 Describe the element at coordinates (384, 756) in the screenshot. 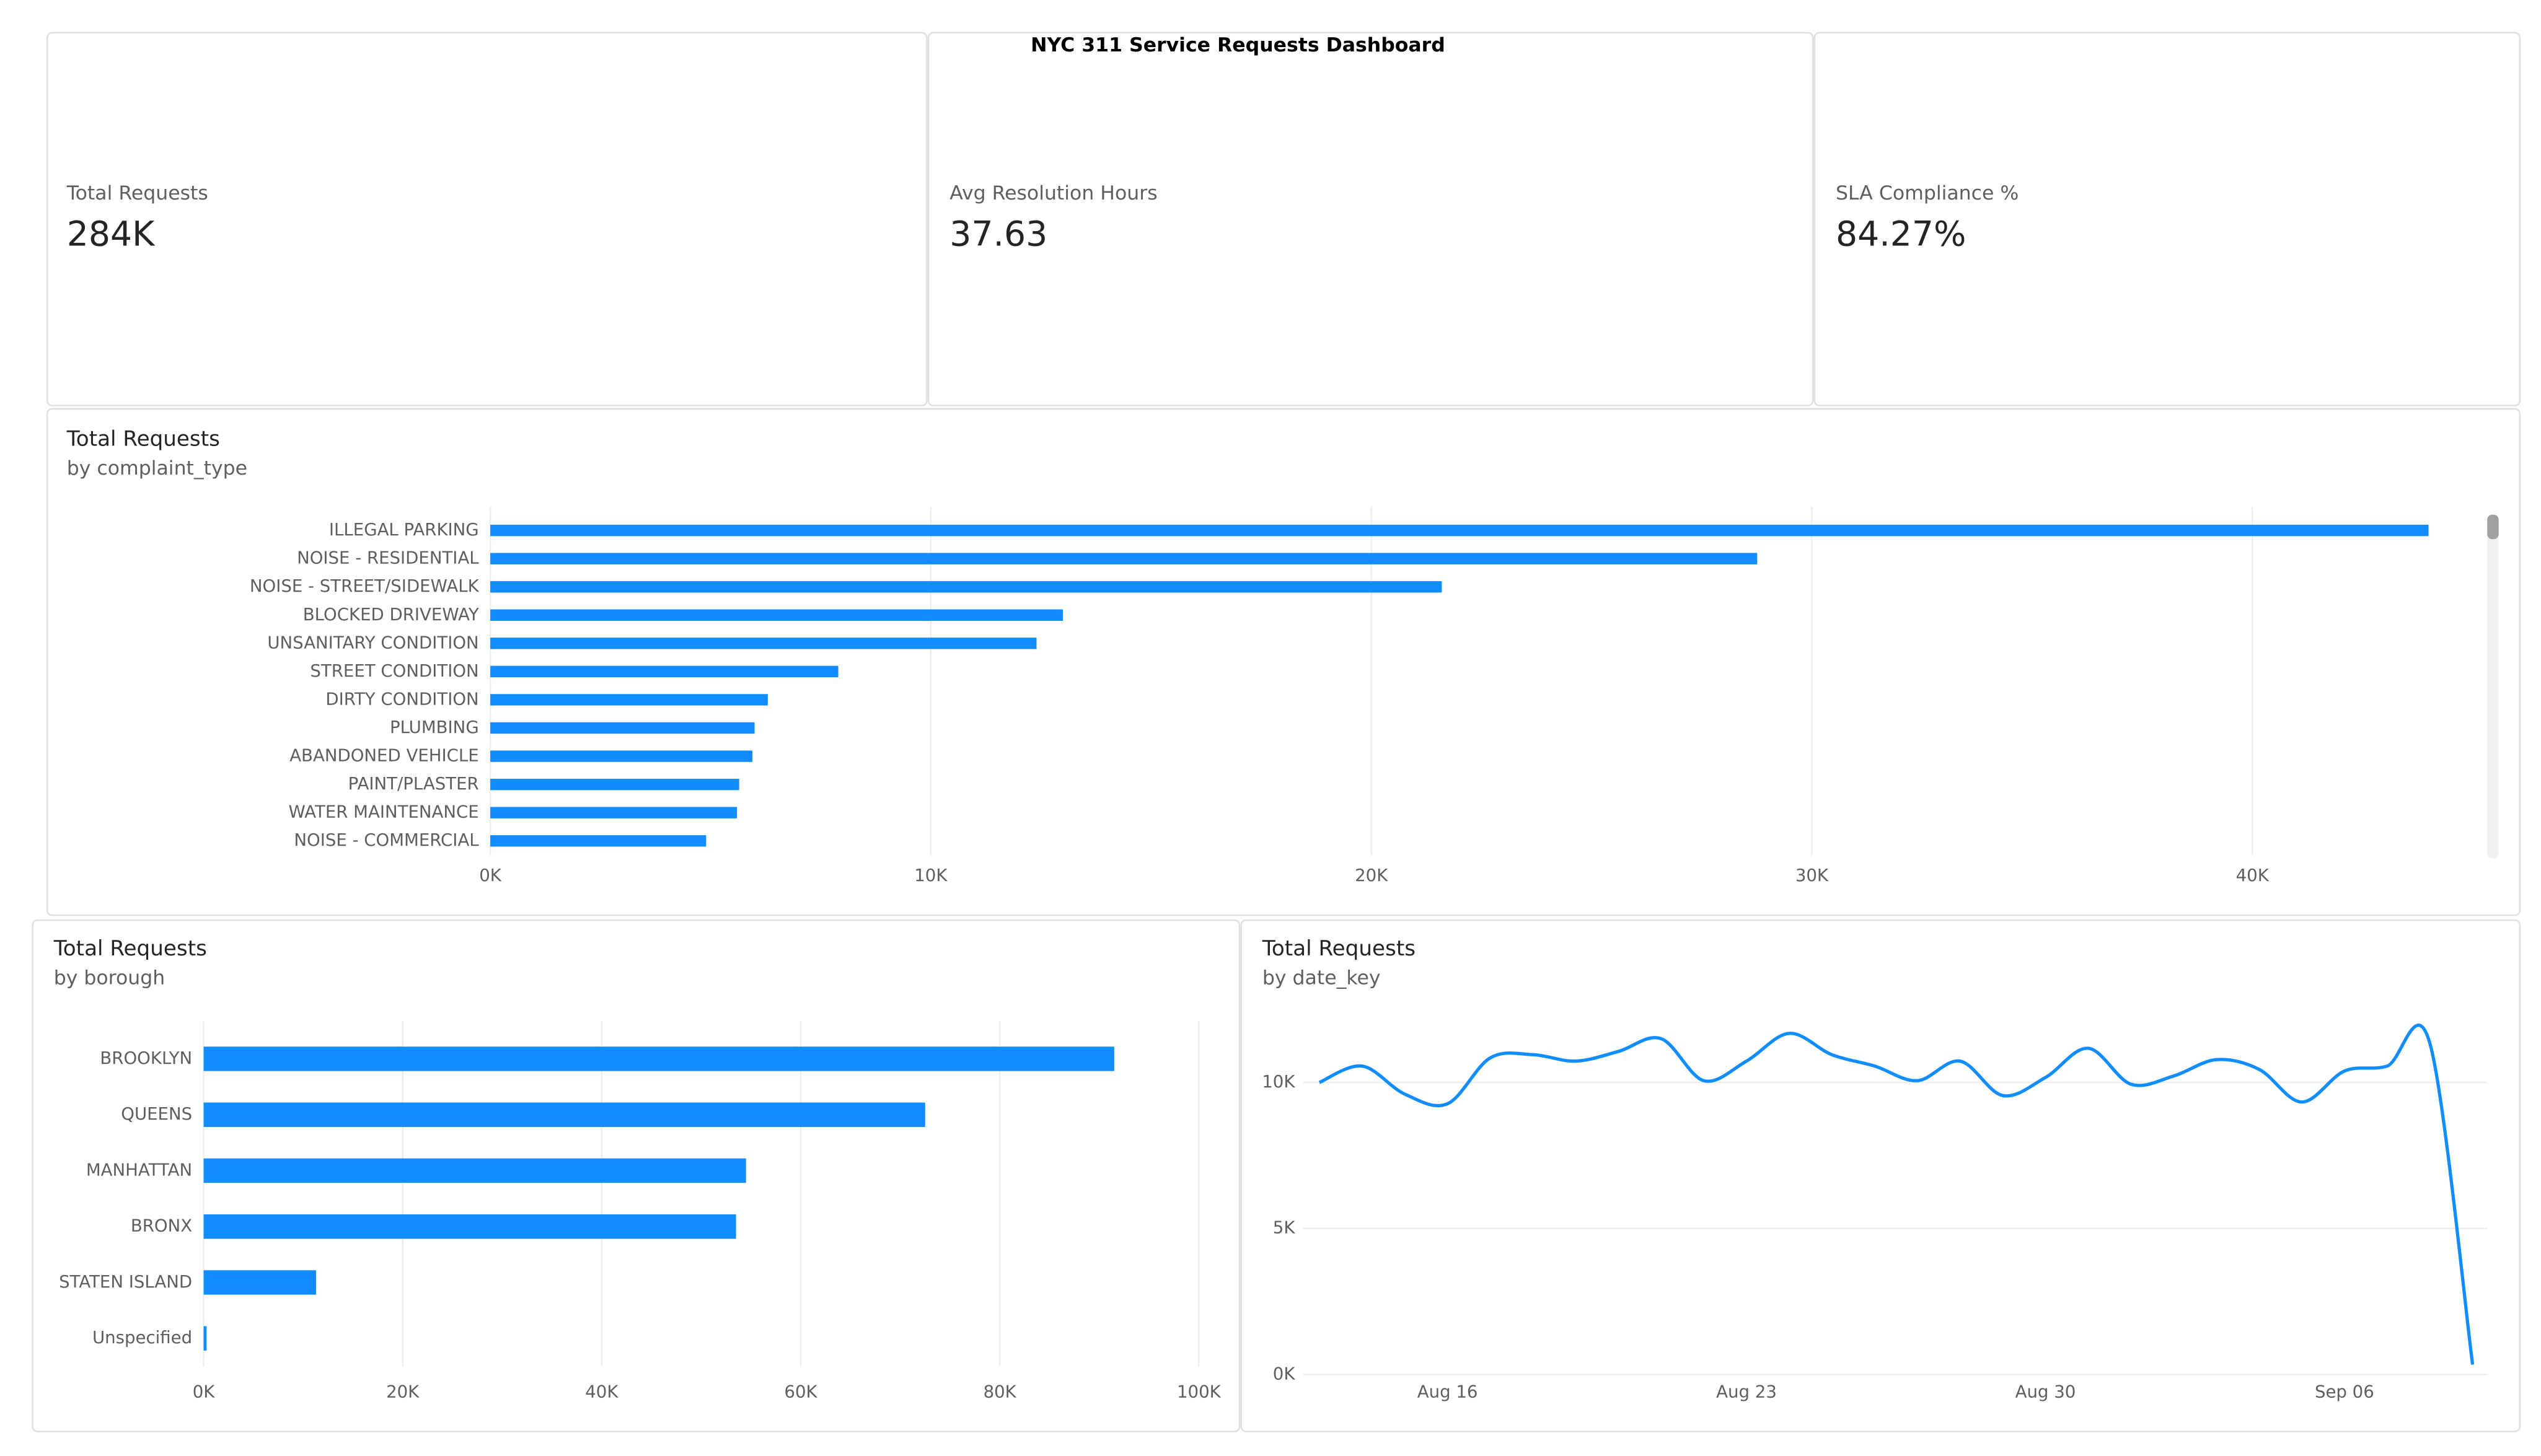

I see `y-tick-label: ABANDONED VEHICLE` at that location.